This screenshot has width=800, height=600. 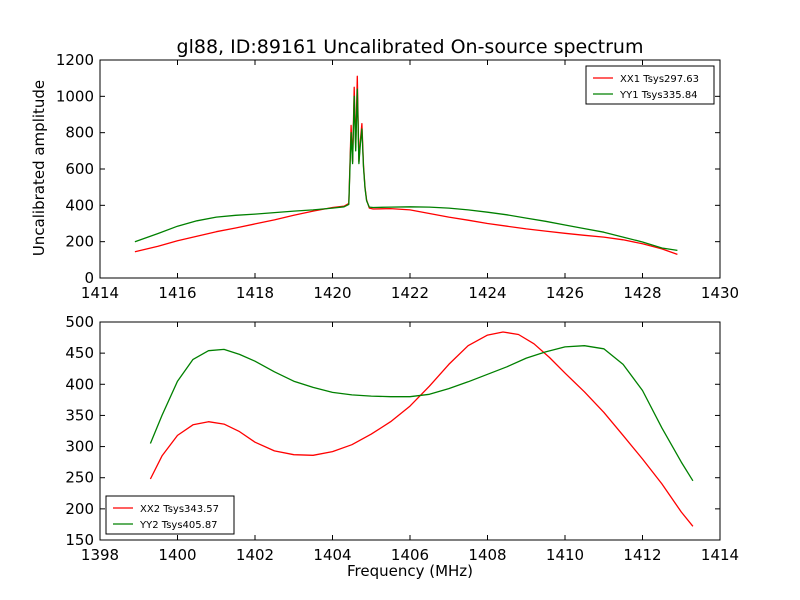 What do you see at coordinates (659, 79) in the screenshot?
I see `legend-label: XX1 Tsys297.63` at bounding box center [659, 79].